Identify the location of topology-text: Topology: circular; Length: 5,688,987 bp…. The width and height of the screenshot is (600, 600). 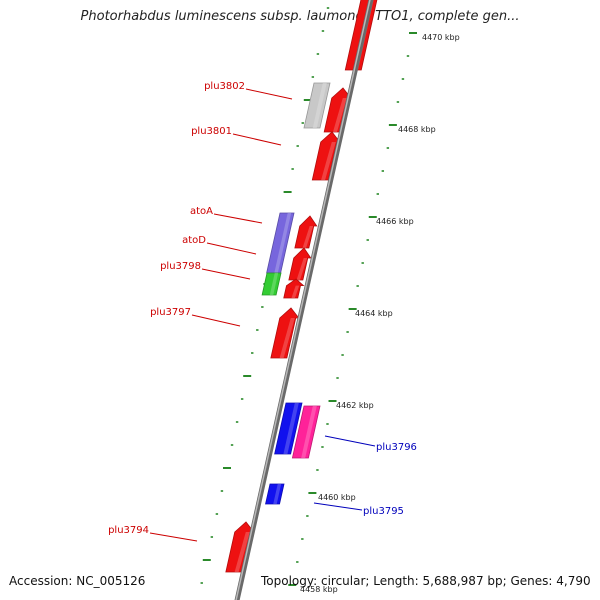
(426, 581).